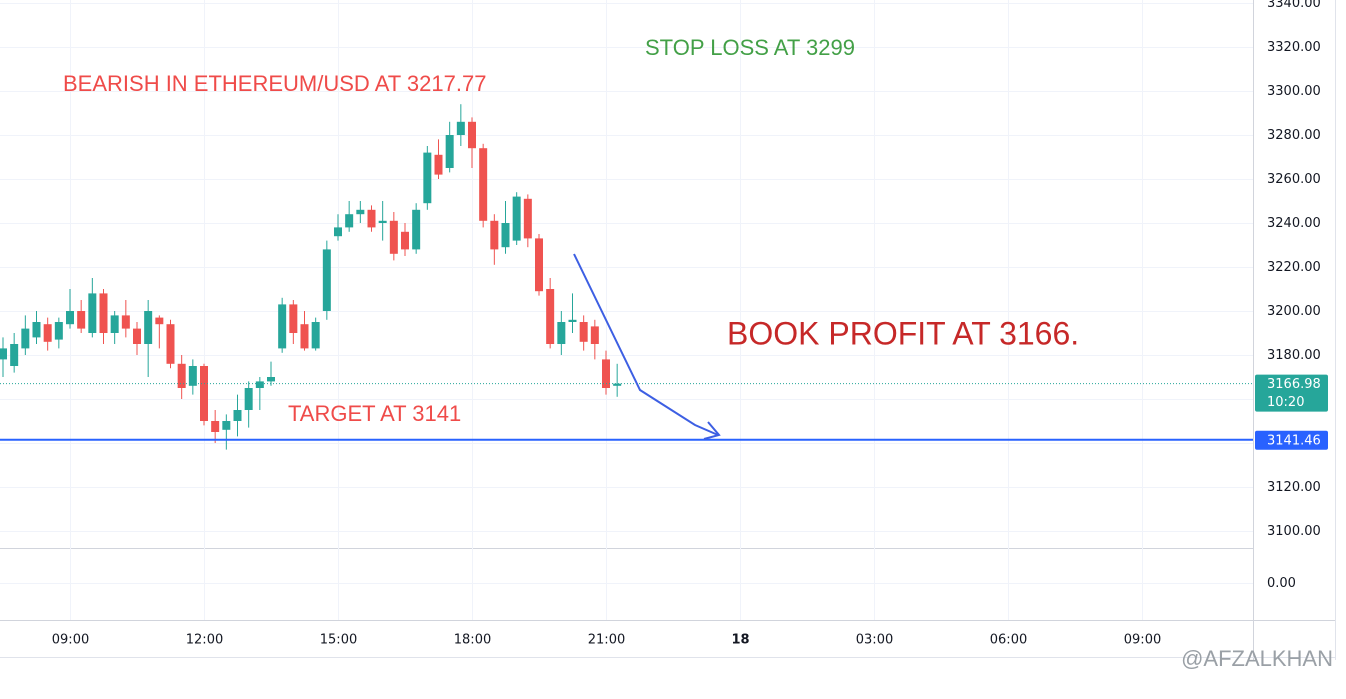 The image size is (1346, 699). What do you see at coordinates (1294, 179) in the screenshot?
I see `y-tick-label: 3260.00` at bounding box center [1294, 179].